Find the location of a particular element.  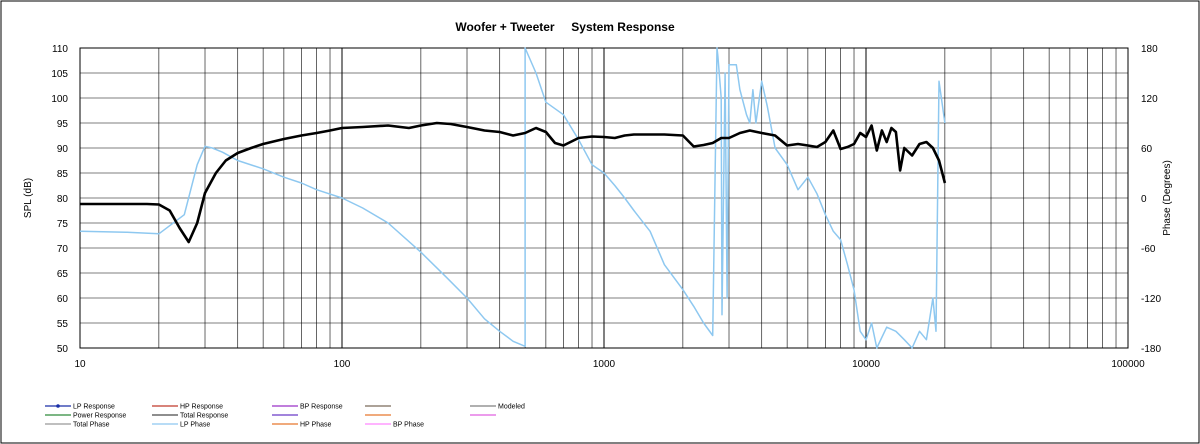

legend-label: Total Response is located at coordinates (204, 416).